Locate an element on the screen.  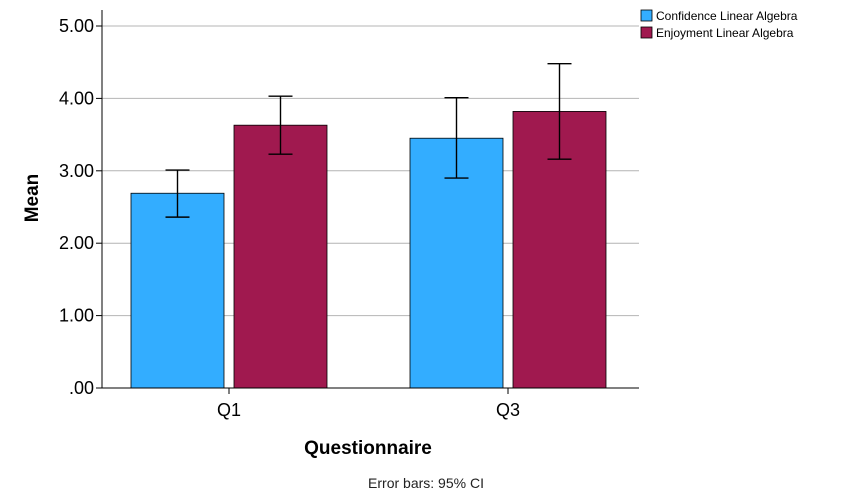
y-tick-label: 3.00 is located at coordinates (76, 171).